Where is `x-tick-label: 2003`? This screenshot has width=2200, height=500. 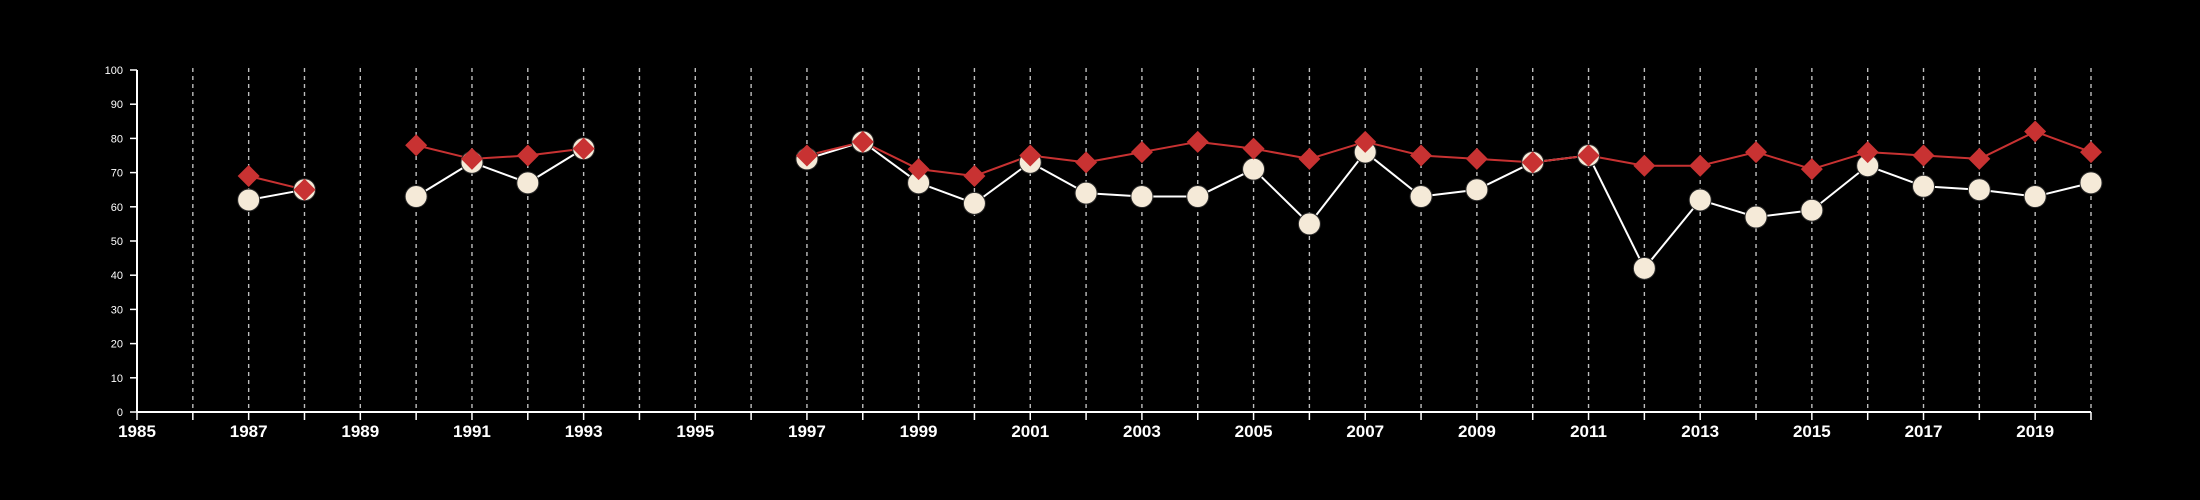
x-tick-label: 2003 is located at coordinates (1142, 431).